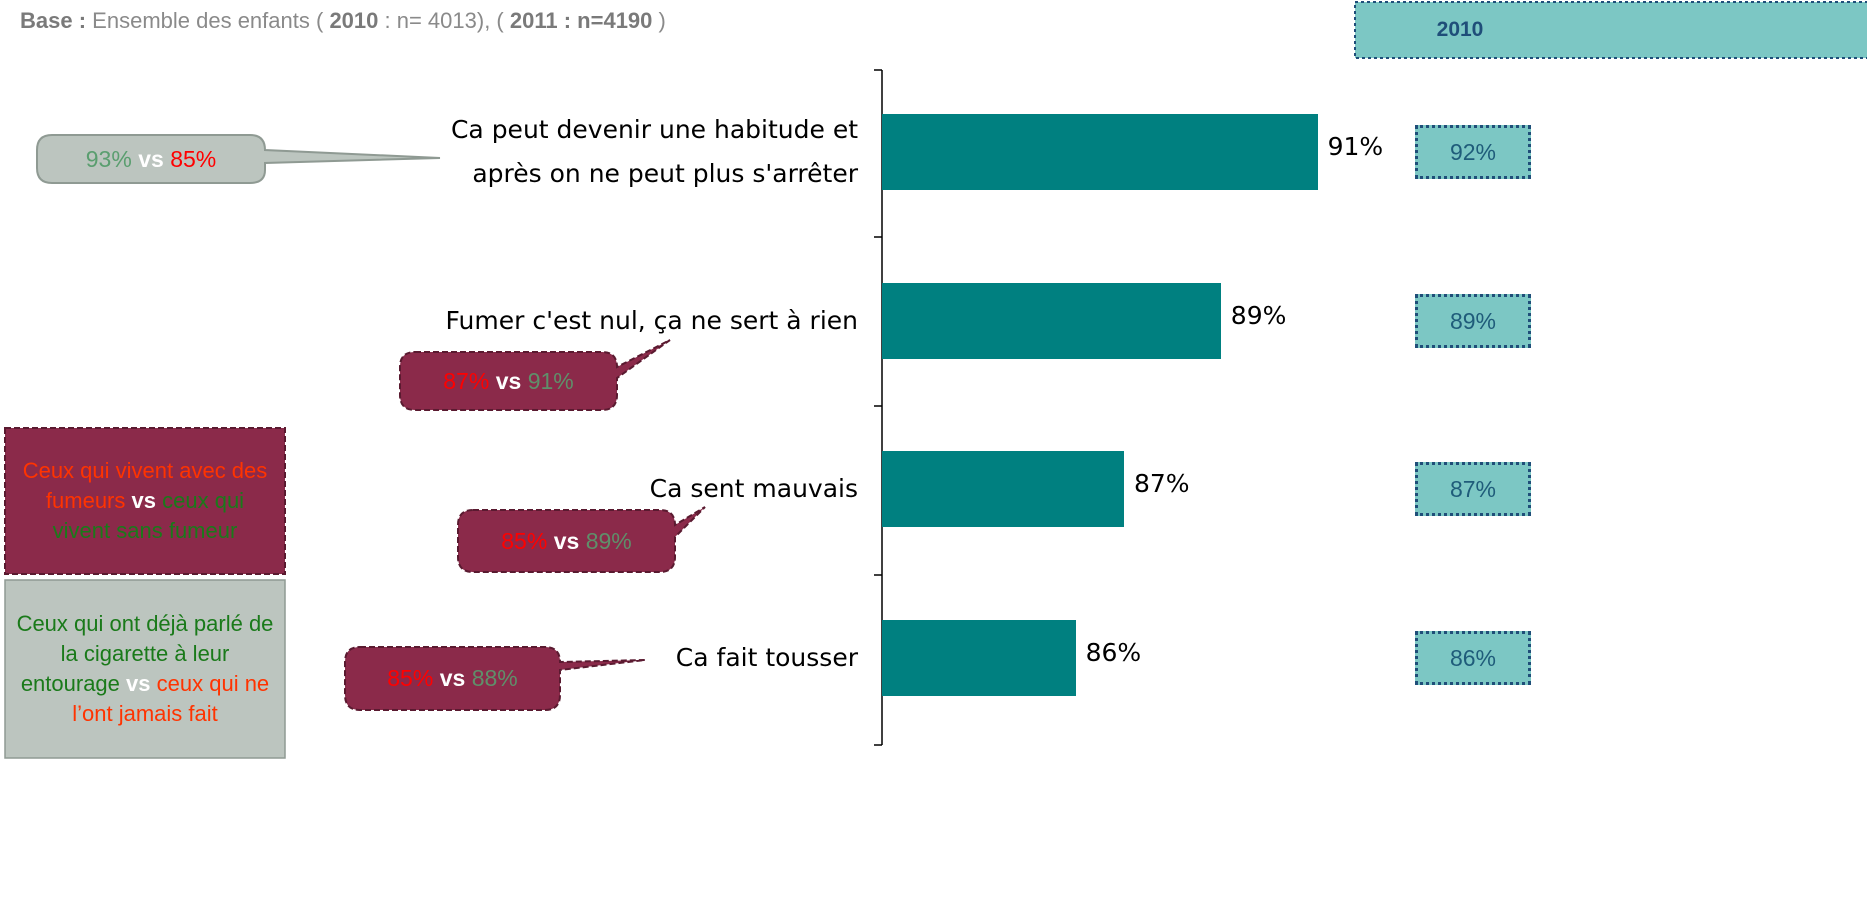 The height and width of the screenshot is (904, 1867). I want to click on callout: 85% vs 88%, so click(452, 678).